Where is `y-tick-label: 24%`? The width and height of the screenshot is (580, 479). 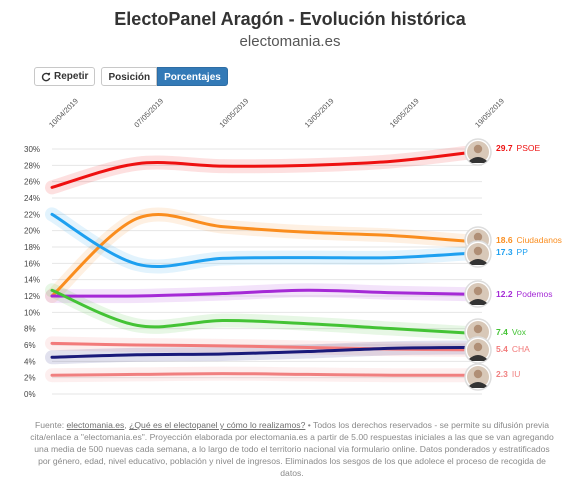
y-tick-label: 24% is located at coordinates (32, 198).